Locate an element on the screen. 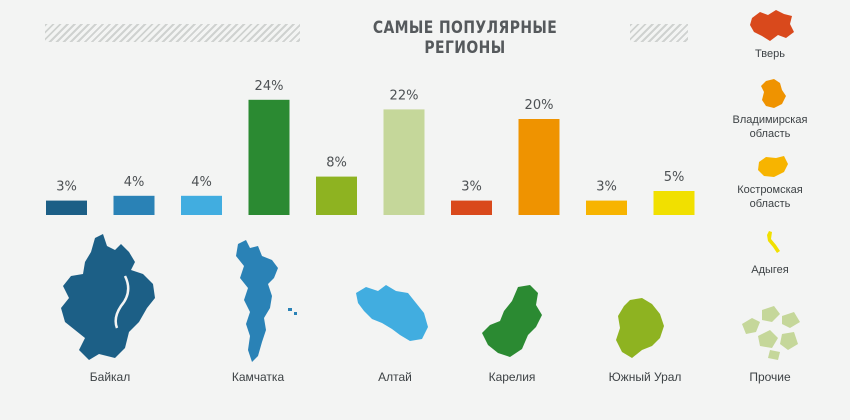  bar-value-label-2: 4% is located at coordinates (134, 182).